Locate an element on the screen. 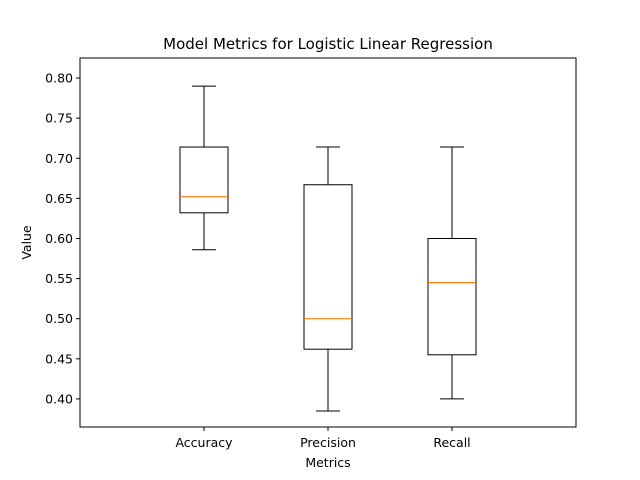  y-tick-label: 0.50 is located at coordinates (59, 318).